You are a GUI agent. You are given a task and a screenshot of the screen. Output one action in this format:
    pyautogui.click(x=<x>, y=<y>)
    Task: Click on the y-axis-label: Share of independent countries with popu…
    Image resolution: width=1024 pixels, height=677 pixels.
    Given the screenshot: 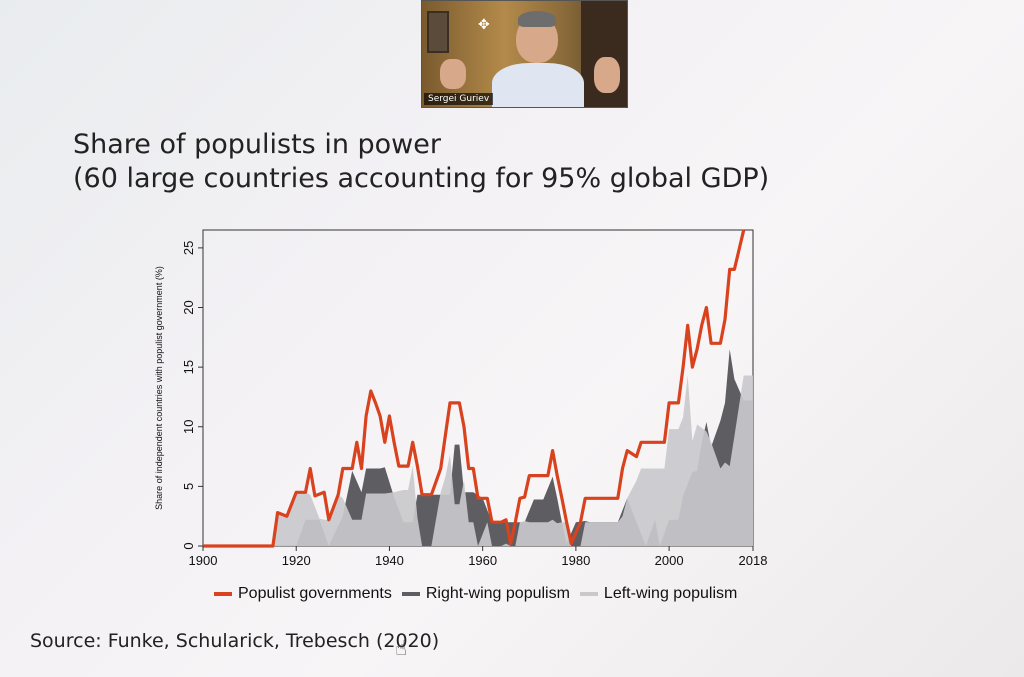 What is the action you would take?
    pyautogui.click(x=159, y=388)
    